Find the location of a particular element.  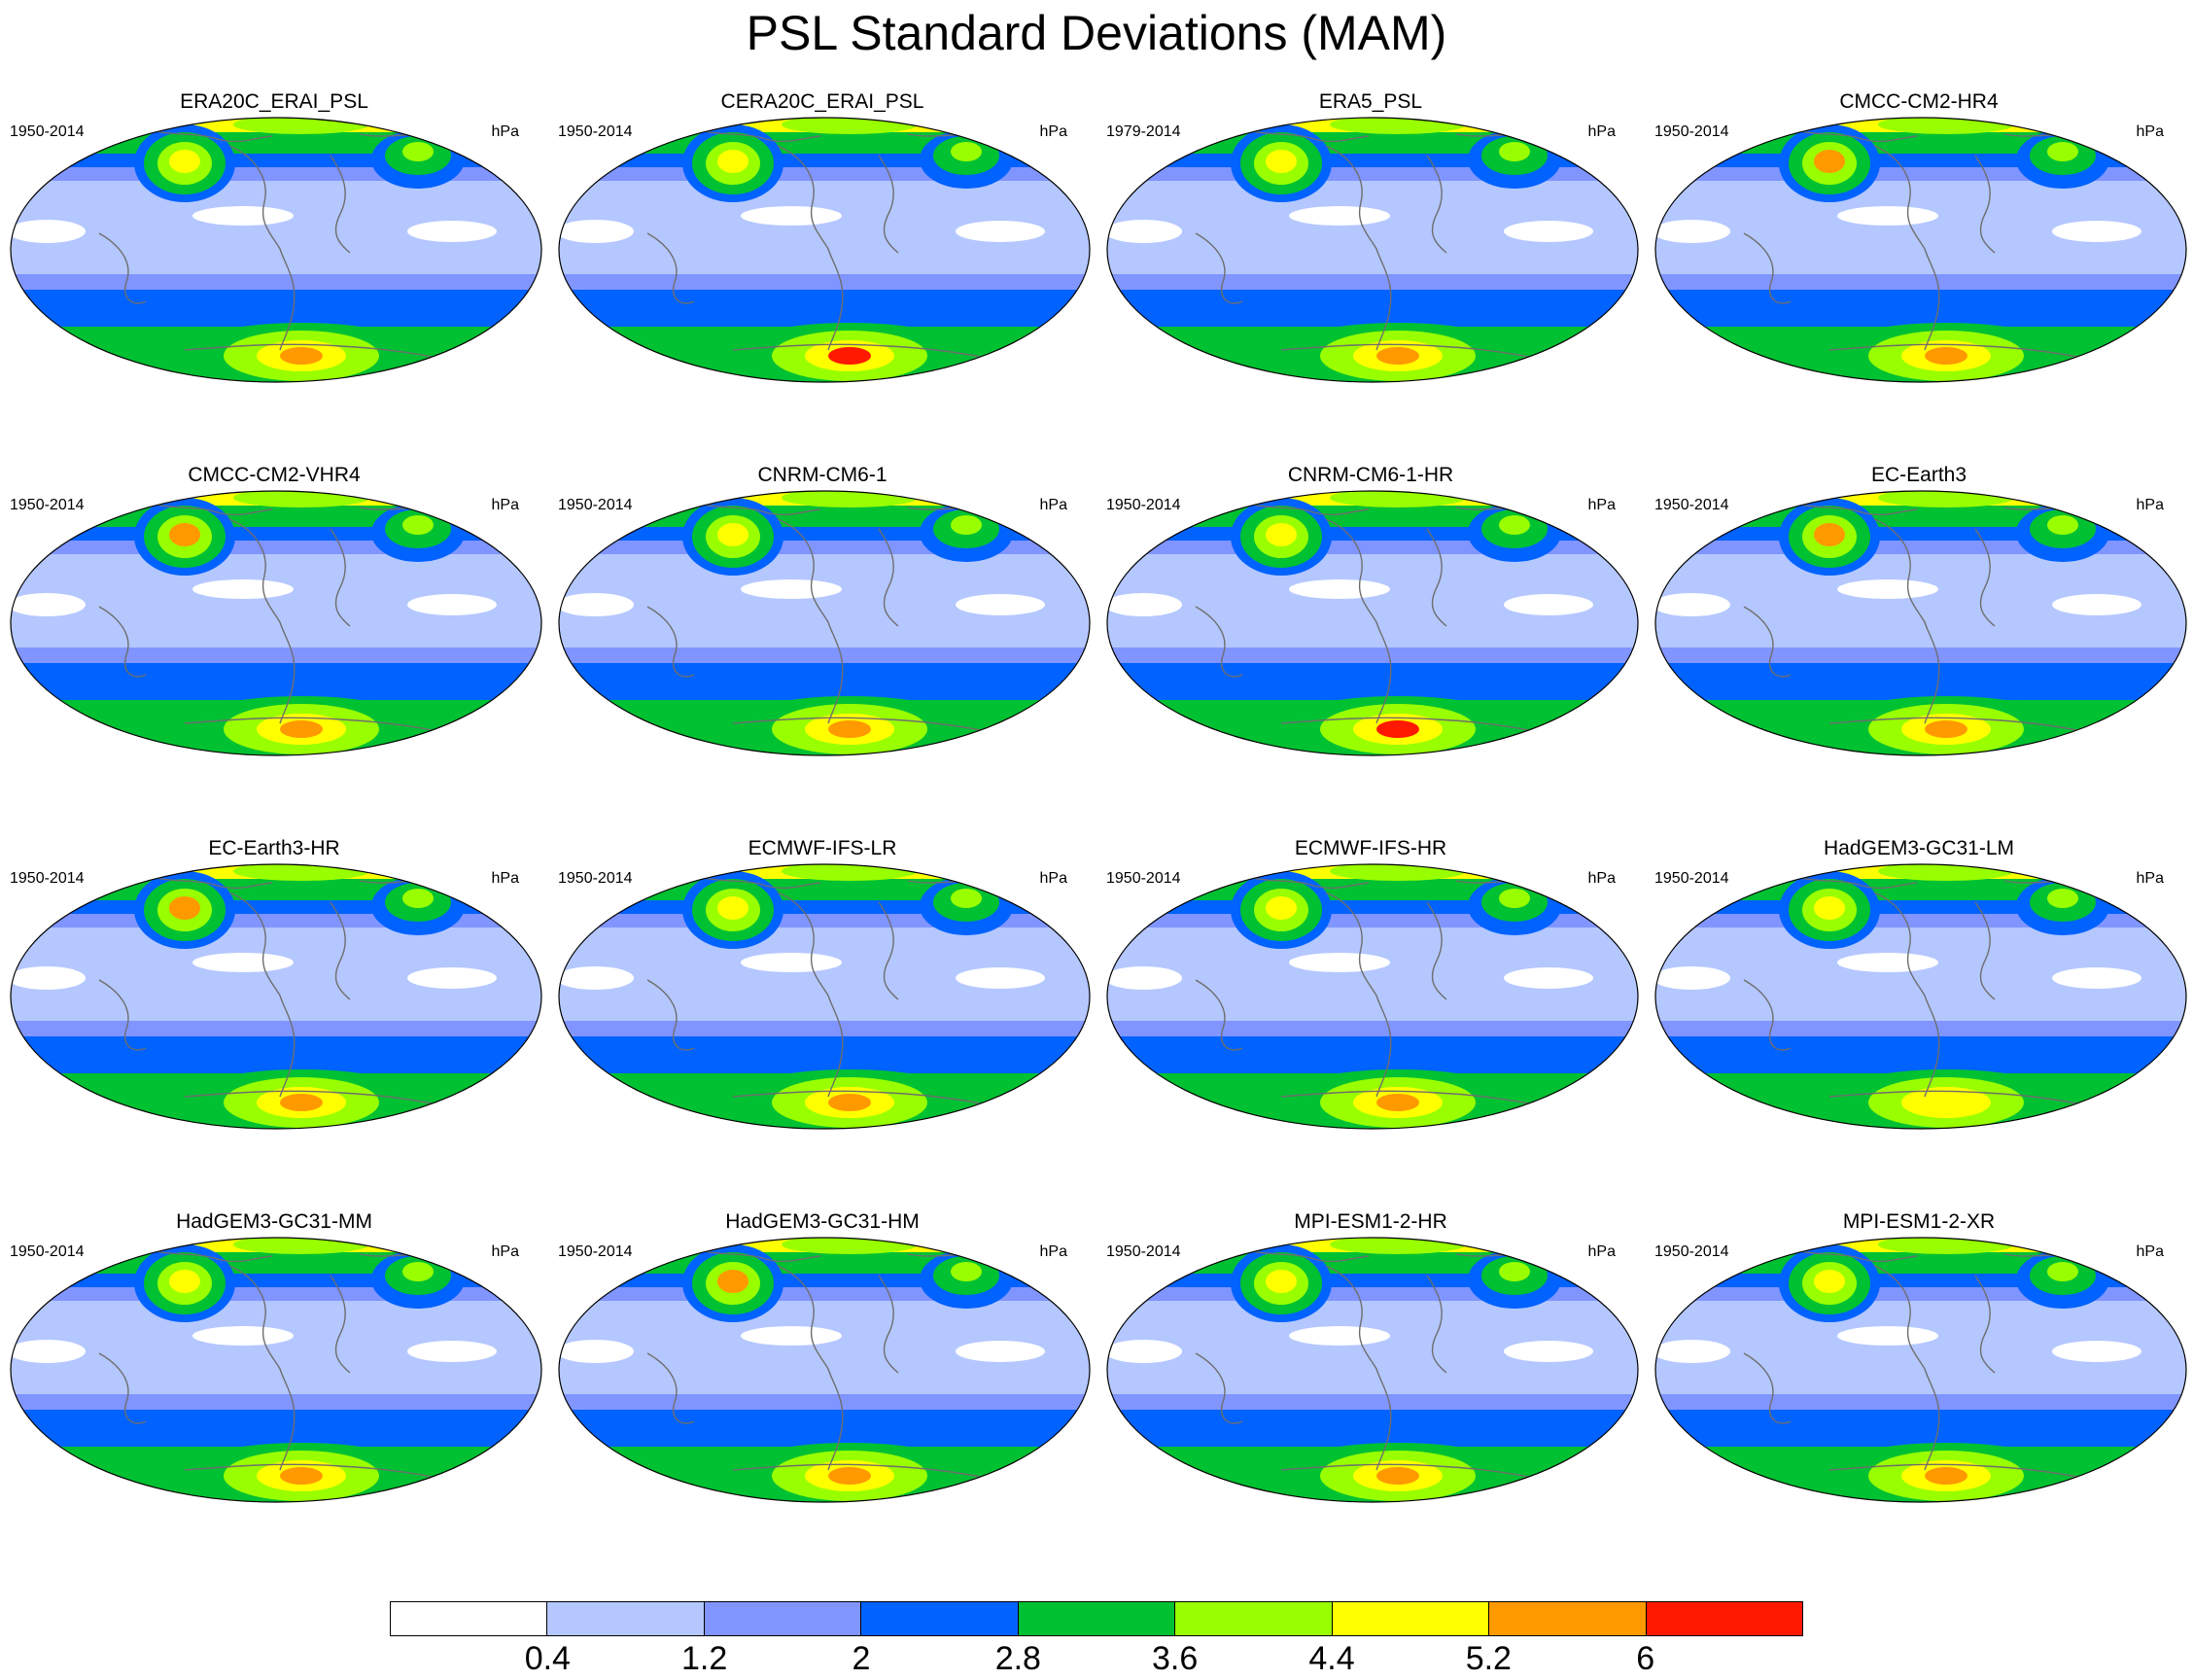

panel-title: CMCC-CM2-HR4 is located at coordinates (1919, 101).